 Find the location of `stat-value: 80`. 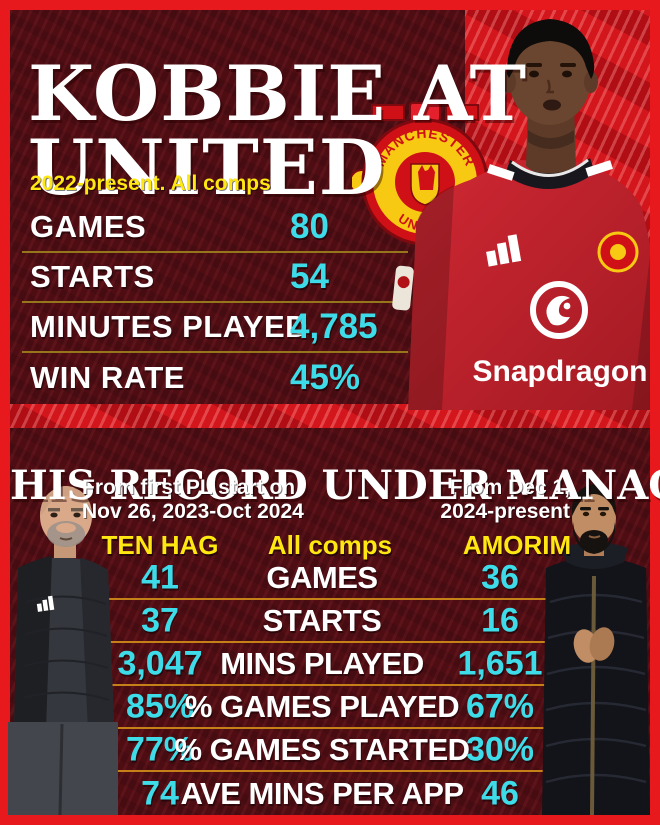

stat-value: 80 is located at coordinates (309, 226).